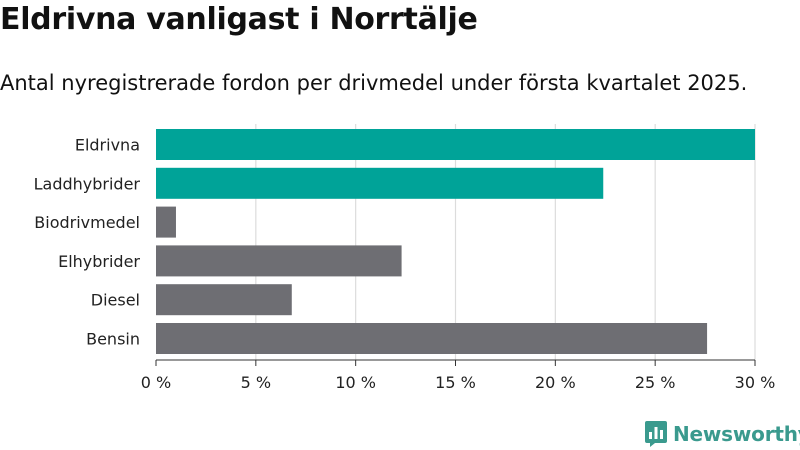  Describe the element at coordinates (113, 339) in the screenshot. I see `category-label: Bensin` at that location.